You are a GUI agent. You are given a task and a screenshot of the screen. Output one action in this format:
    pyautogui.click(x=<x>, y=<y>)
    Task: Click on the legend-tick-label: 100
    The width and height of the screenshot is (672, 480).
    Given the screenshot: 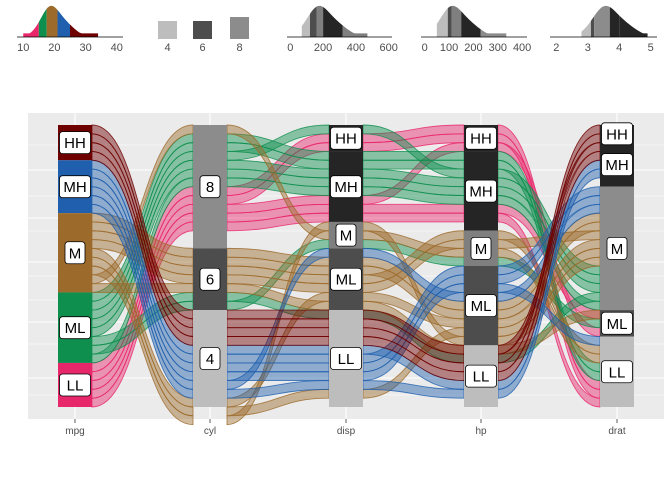 What is the action you would take?
    pyautogui.click(x=449, y=48)
    